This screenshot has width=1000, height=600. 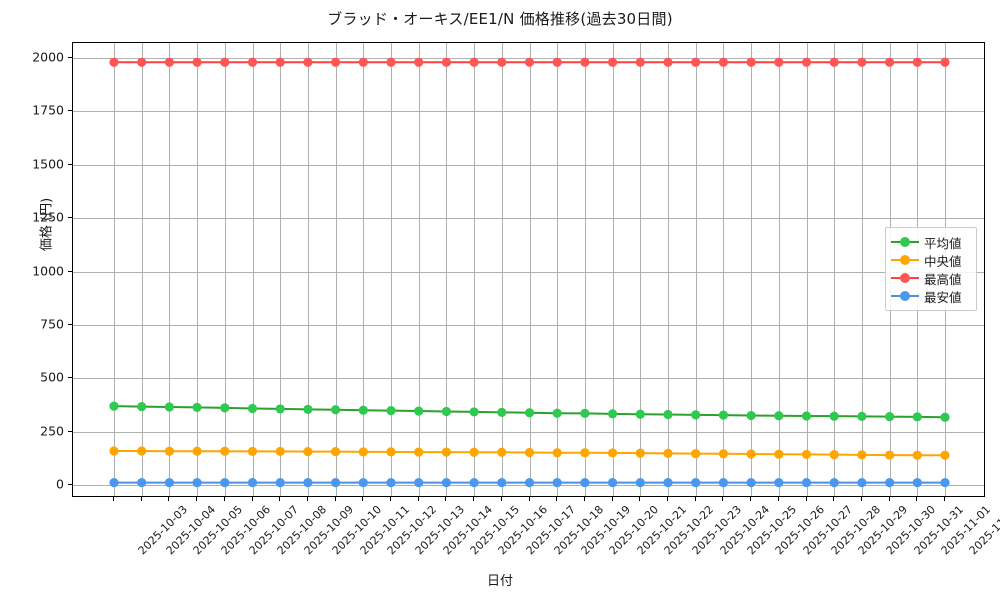 I want to click on legend-item: 最高値, so click(x=930, y=278).